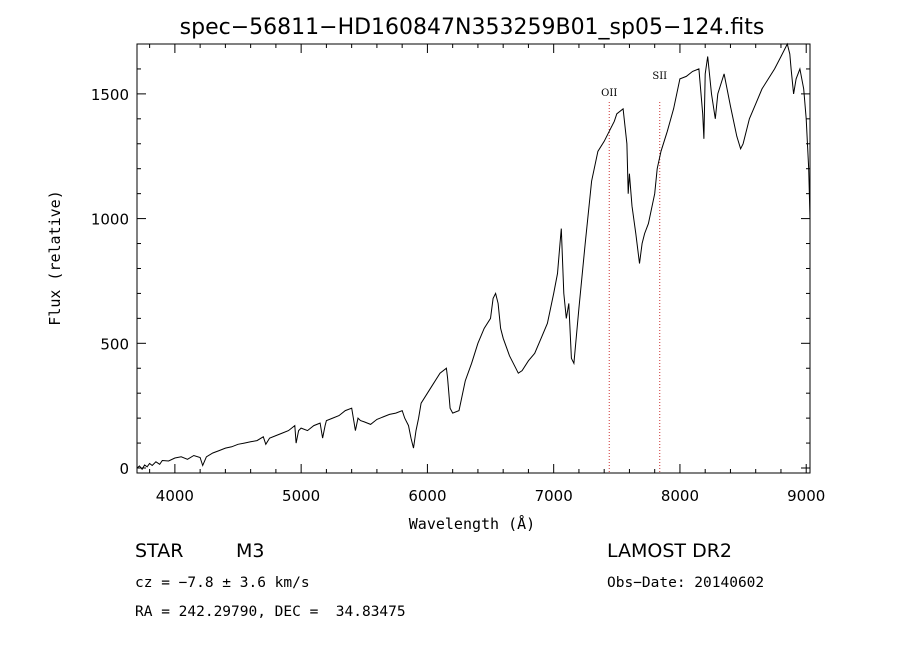  Describe the element at coordinates (55, 257) in the screenshot. I see `y-axis-label: Flux (relative)` at that location.